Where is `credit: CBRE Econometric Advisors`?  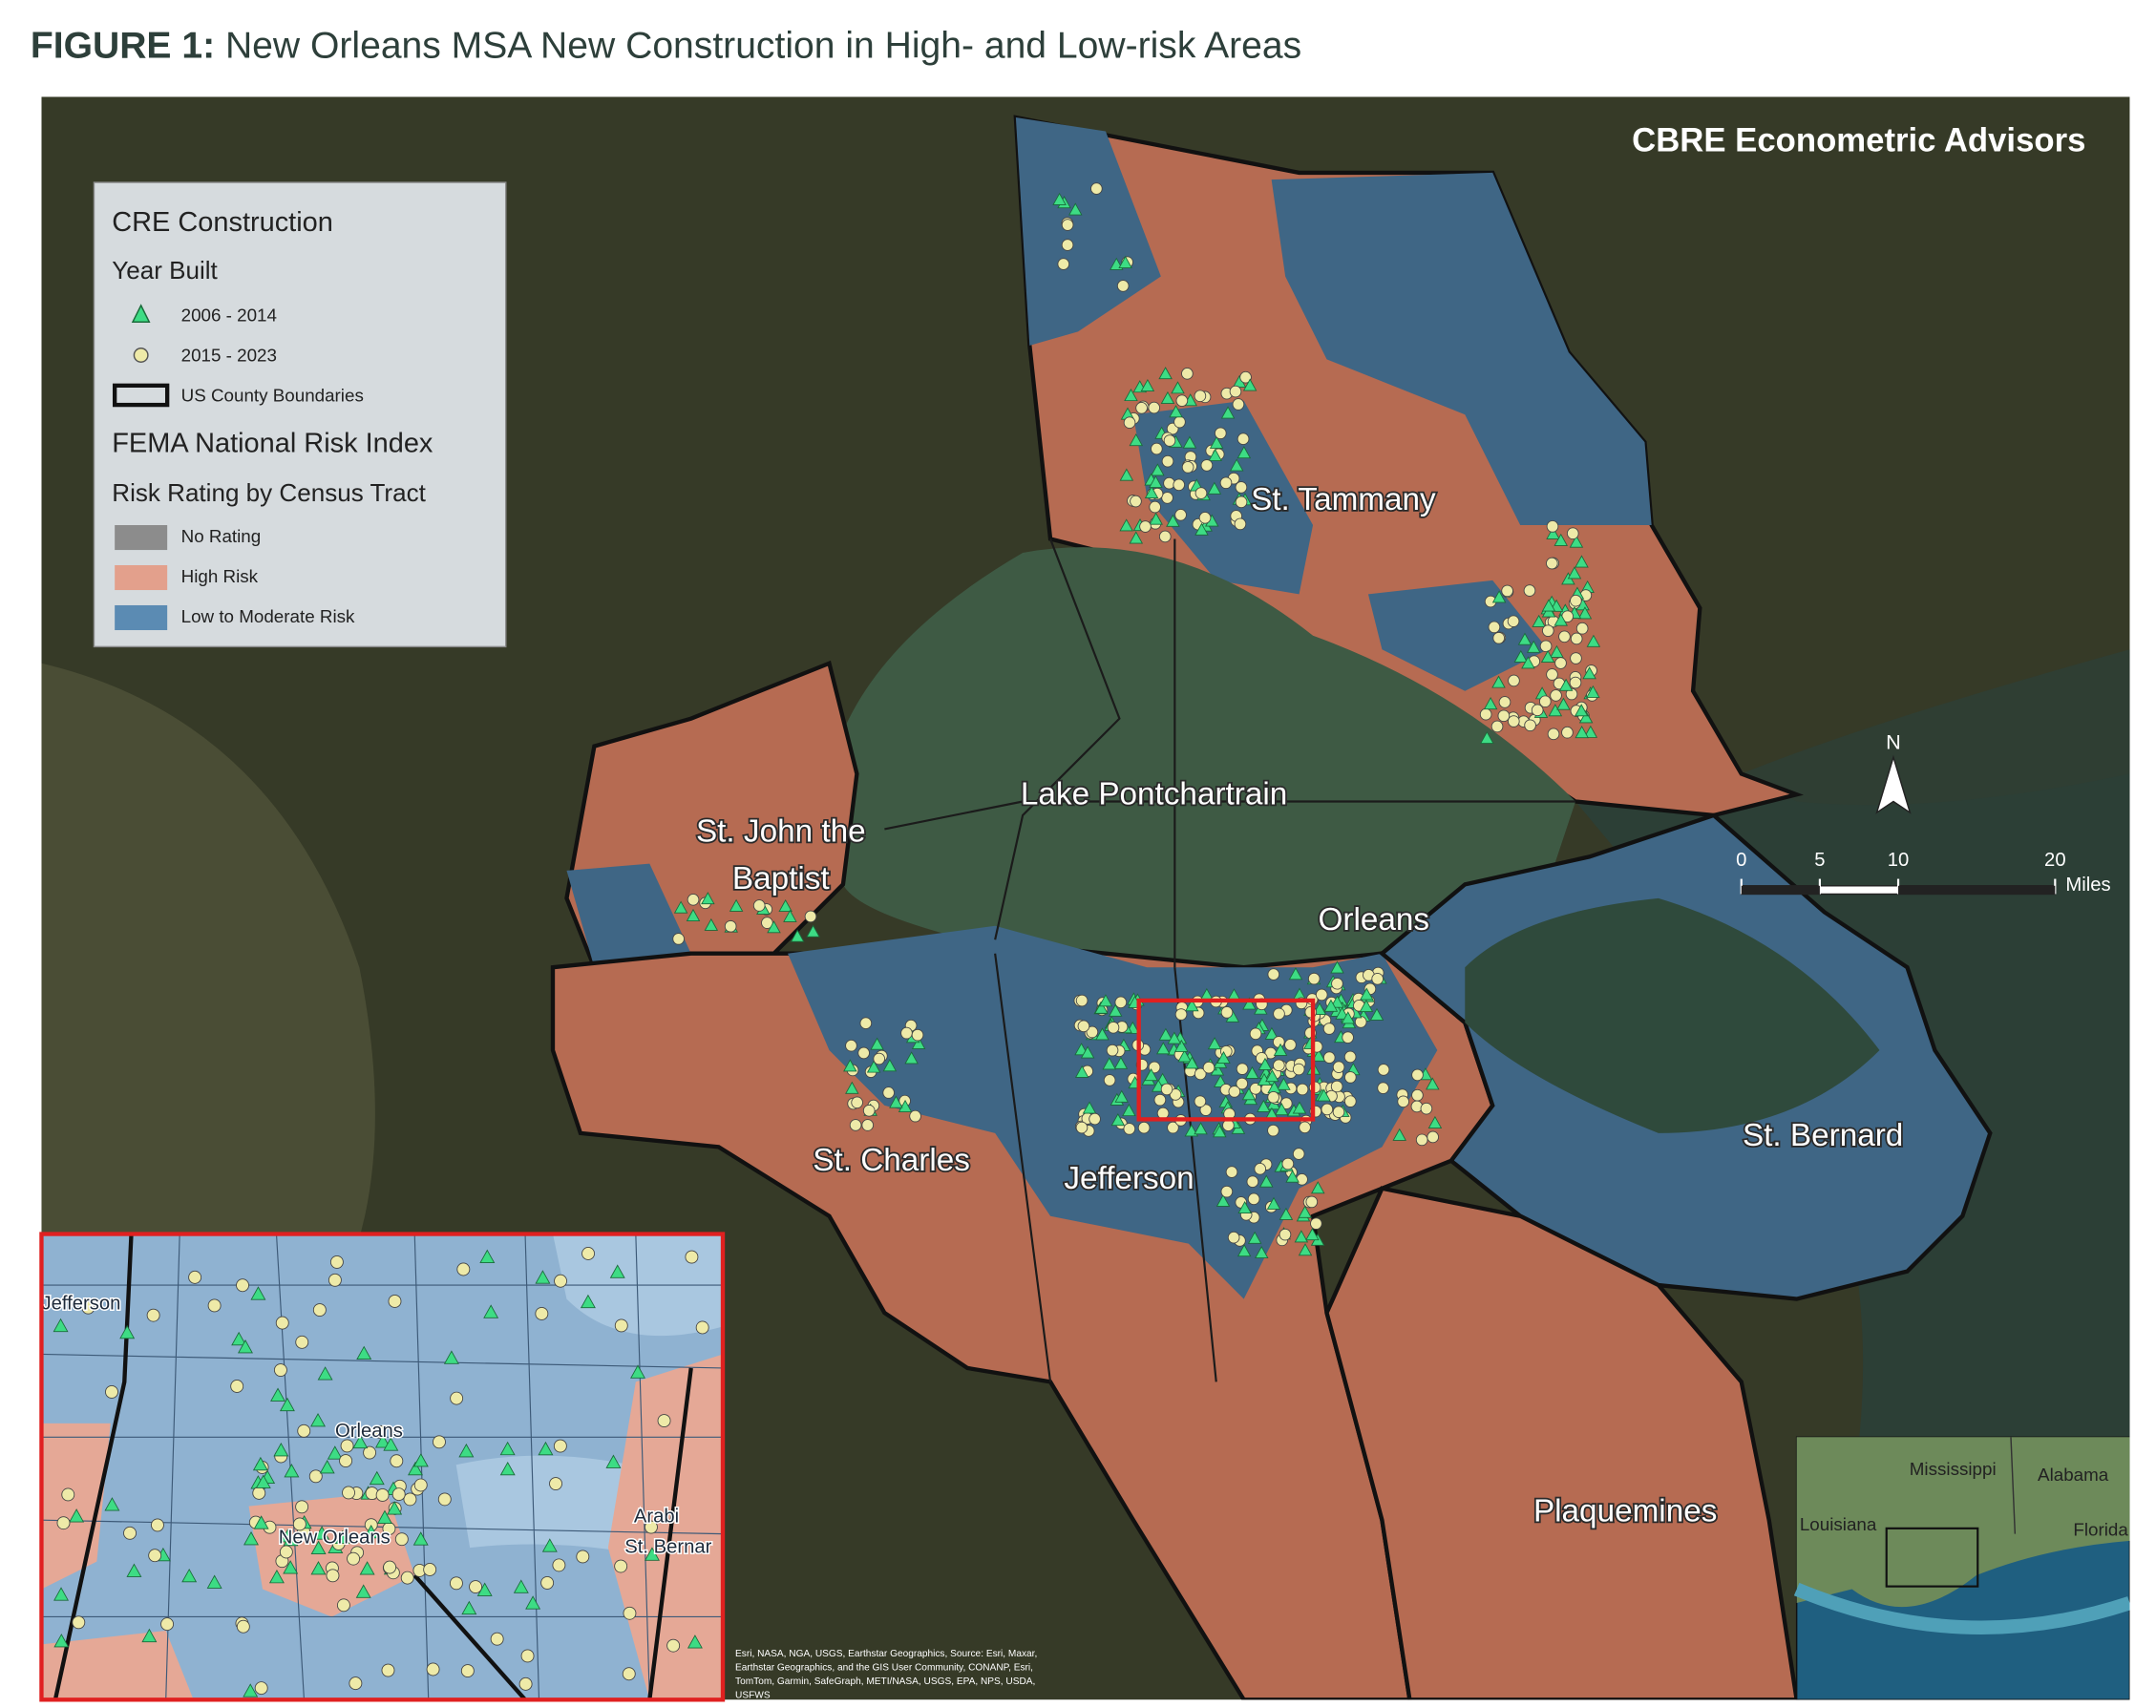
credit: CBRE Econometric Advisors is located at coordinates (1859, 140).